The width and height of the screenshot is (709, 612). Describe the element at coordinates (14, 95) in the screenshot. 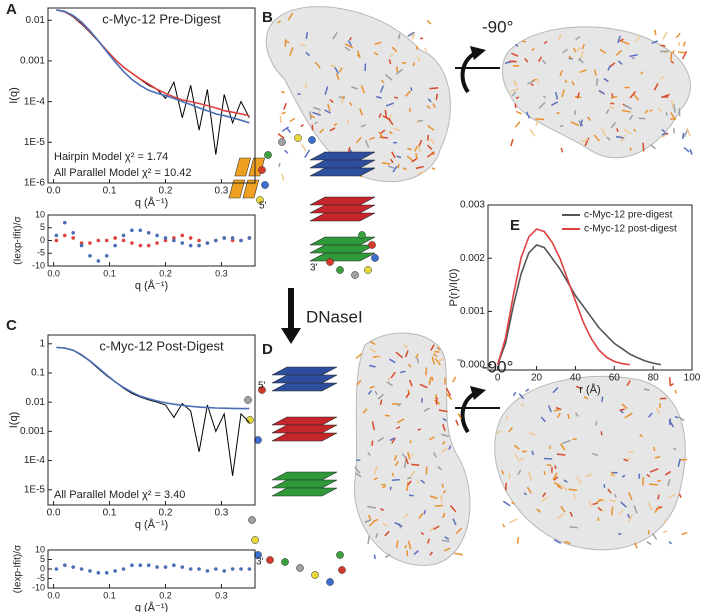

I see `y-axis-label: I(q)` at that location.